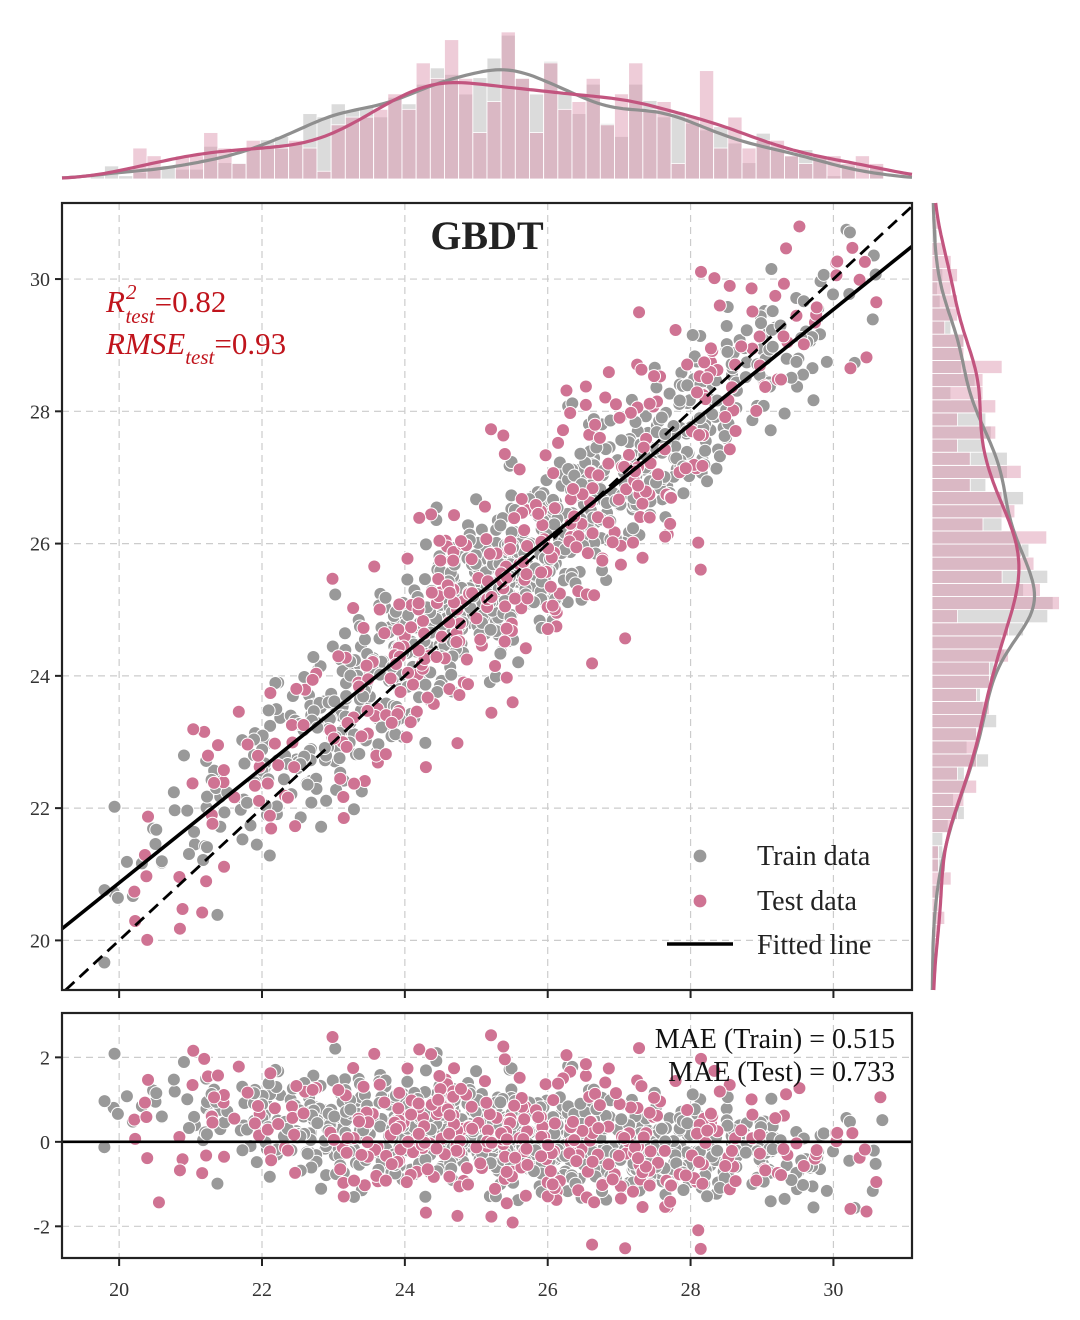 The width and height of the screenshot is (1080, 1320). I want to click on legend-test-marker, so click(700, 901).